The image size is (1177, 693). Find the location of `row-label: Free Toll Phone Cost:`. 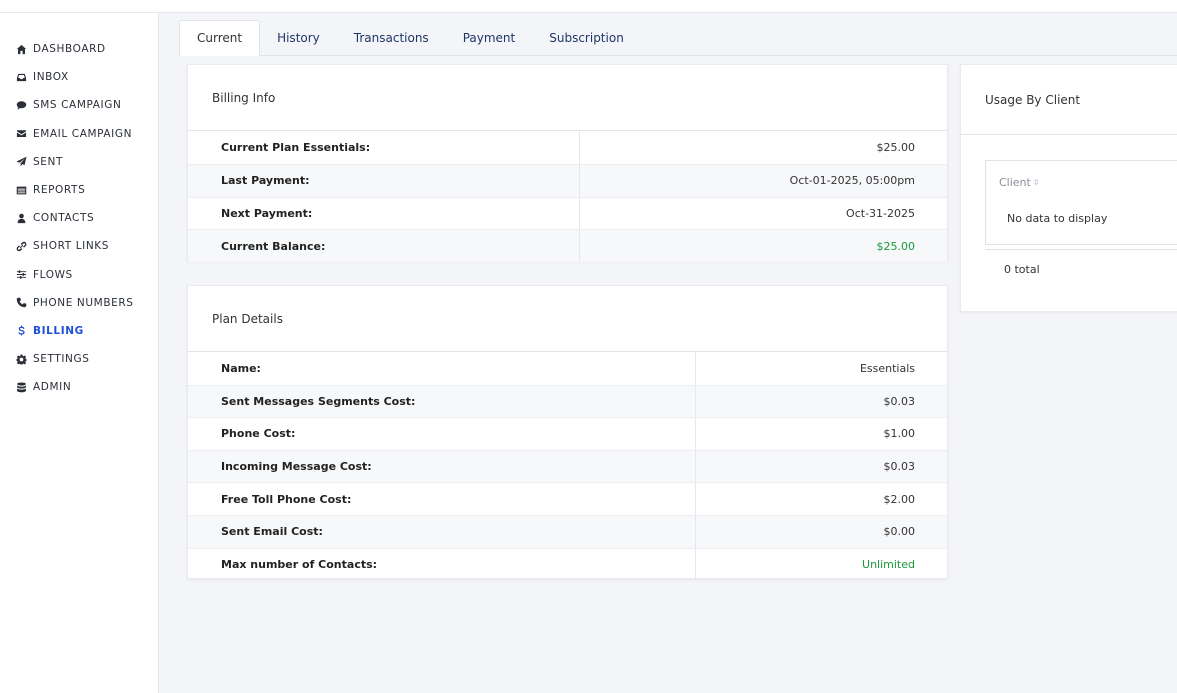

row-label: Free Toll Phone Cost: is located at coordinates (442, 499).